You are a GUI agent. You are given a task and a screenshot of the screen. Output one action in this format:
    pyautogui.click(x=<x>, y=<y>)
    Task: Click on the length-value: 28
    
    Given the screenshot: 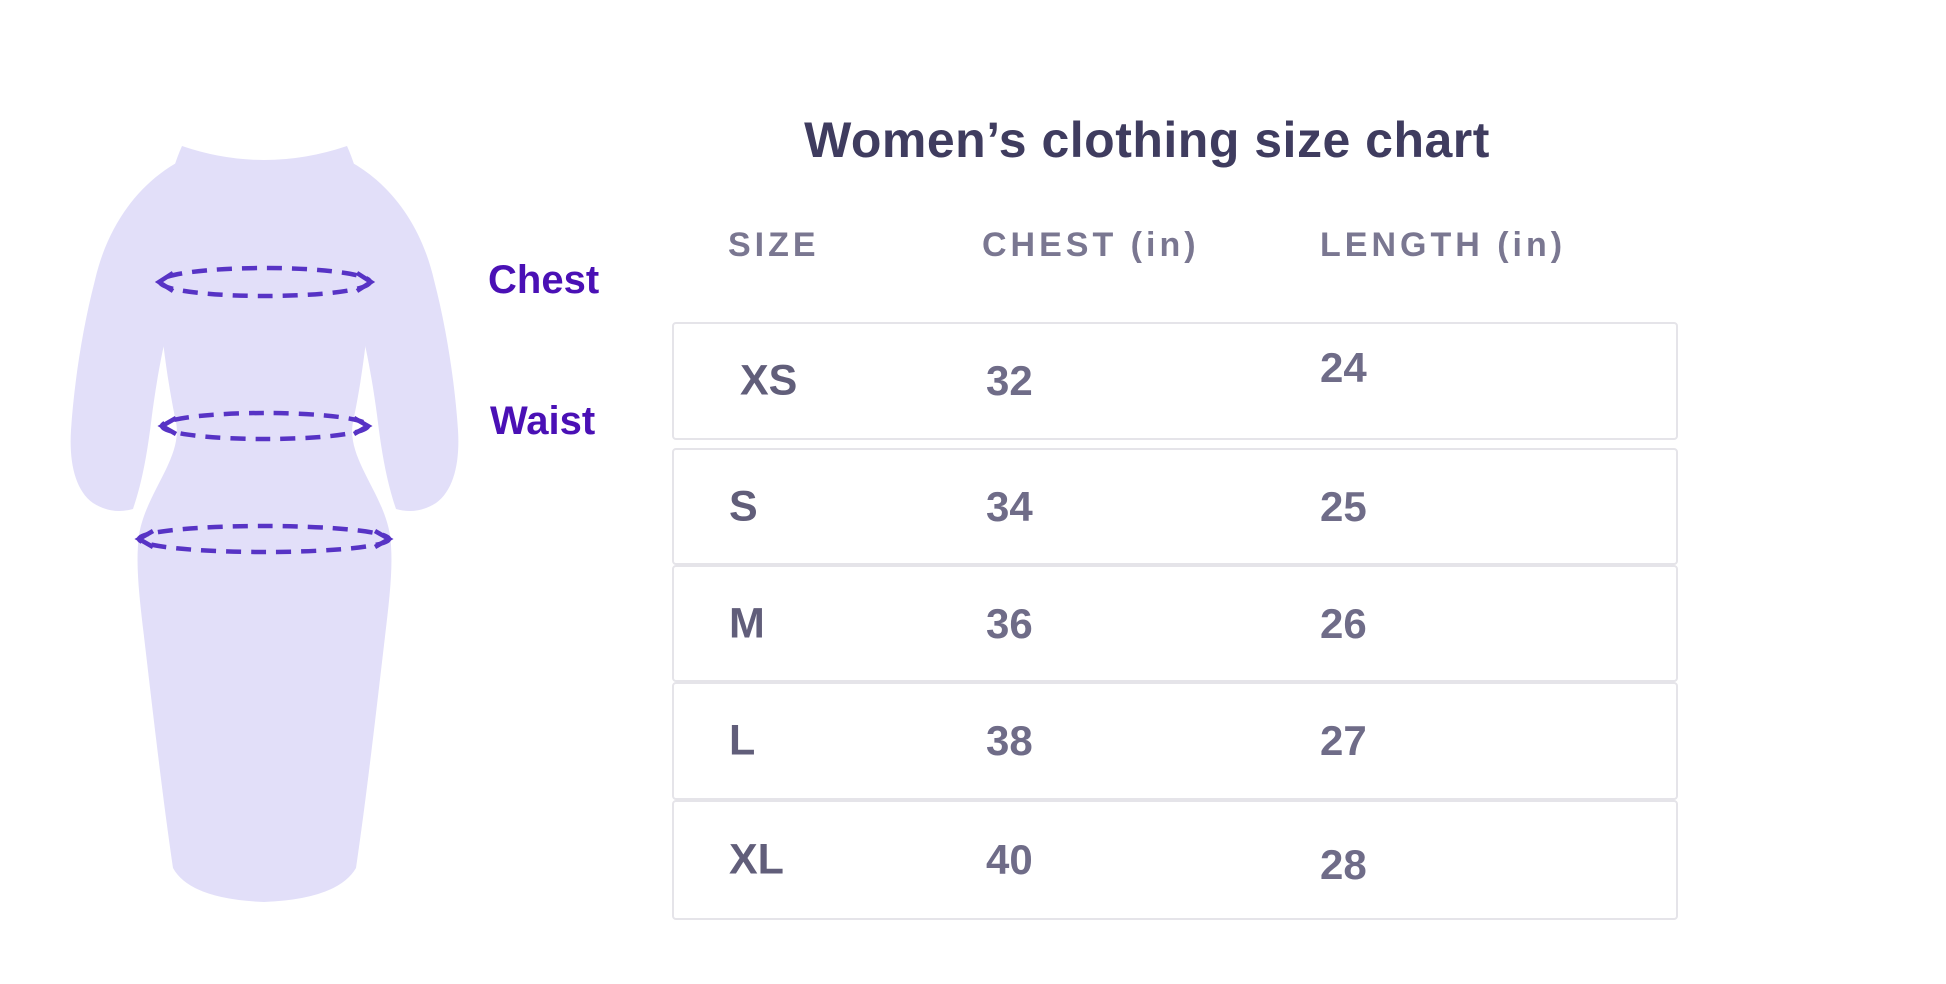 What is the action you would take?
    pyautogui.click(x=1343, y=864)
    